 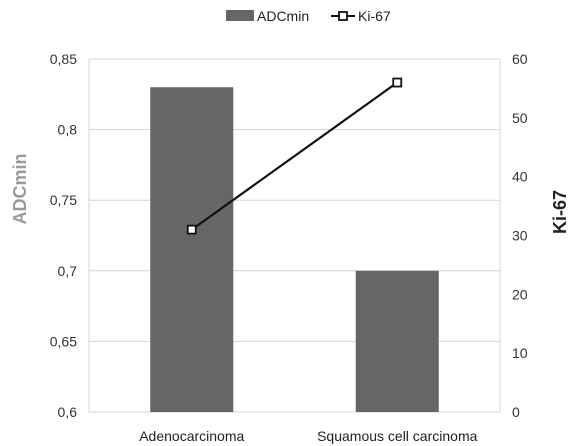 What do you see at coordinates (308, 436) in the screenshot?
I see `category-labels: Adenocarcinoma Squamous cell carcinoma` at bounding box center [308, 436].